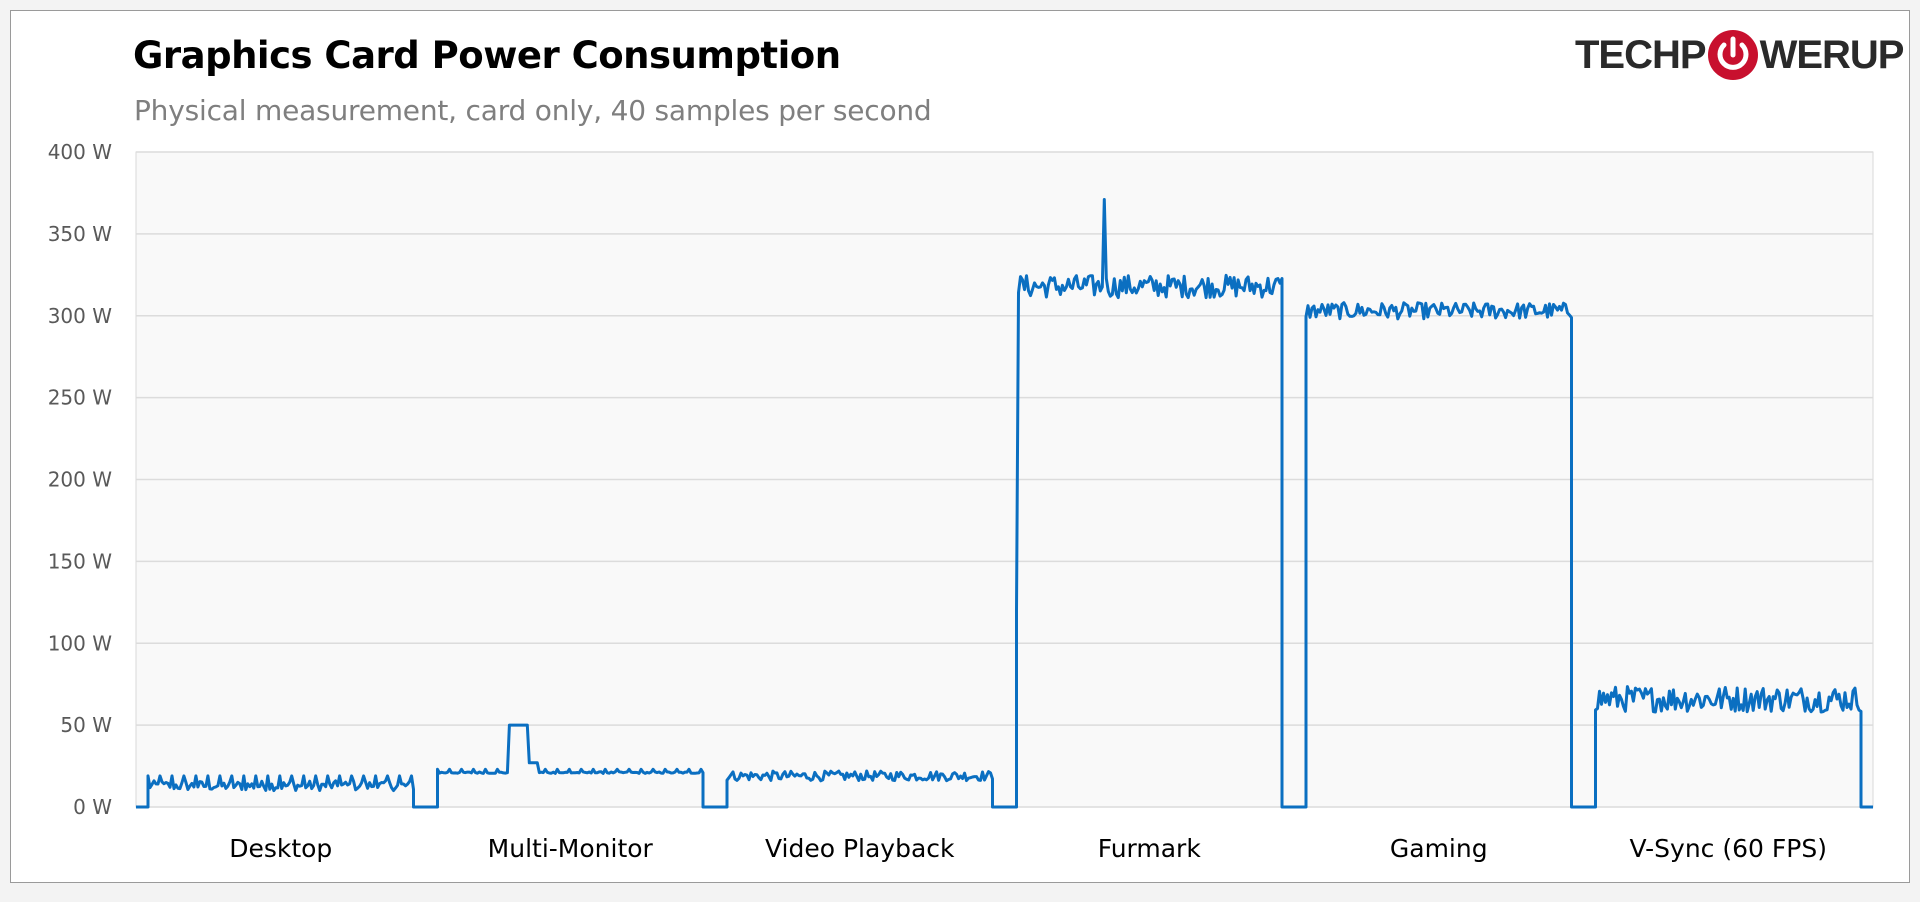 The width and height of the screenshot is (1920, 902). I want to click on y-tick-label: 400 W, so click(80, 152).